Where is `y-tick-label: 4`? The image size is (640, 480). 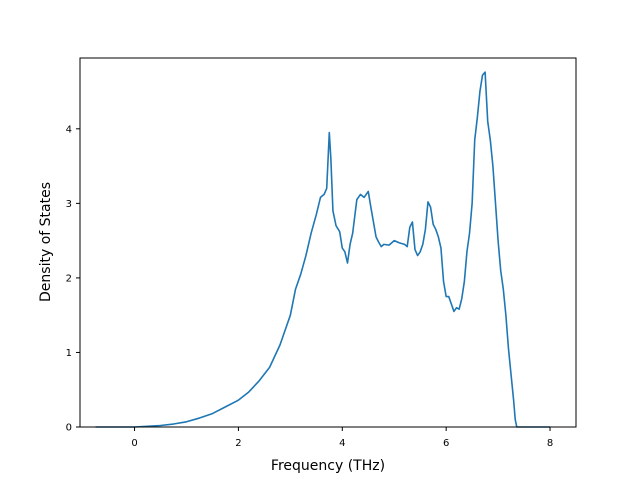 y-tick-label: 4 is located at coordinates (69, 129).